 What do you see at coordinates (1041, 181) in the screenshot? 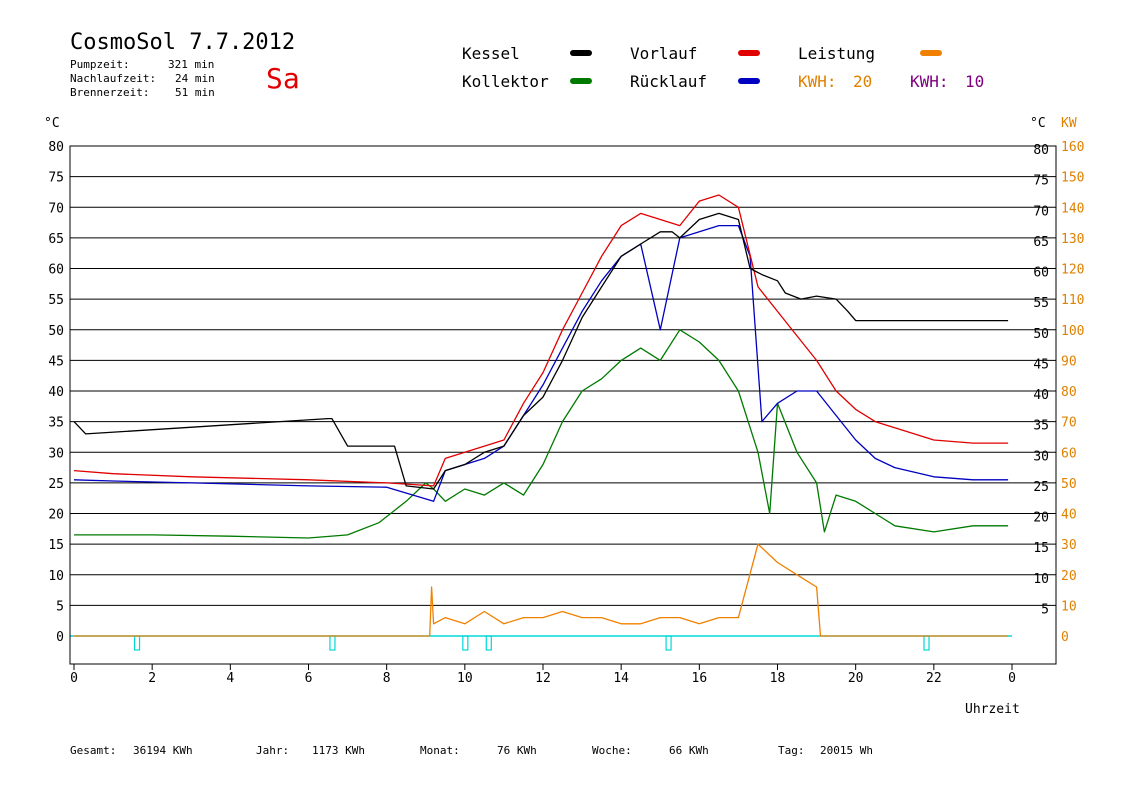
I see `y-tick-right: 75` at bounding box center [1041, 181].